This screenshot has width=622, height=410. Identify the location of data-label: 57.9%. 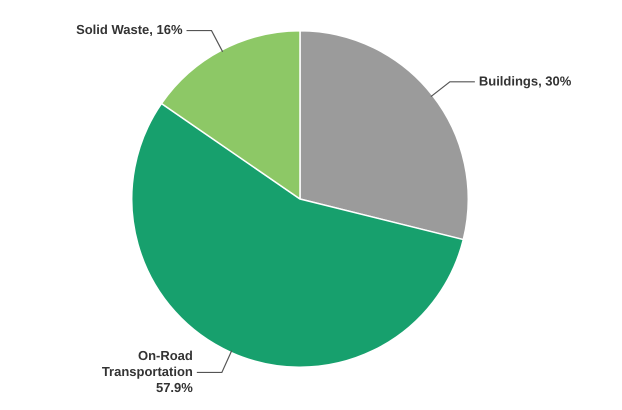
(175, 388).